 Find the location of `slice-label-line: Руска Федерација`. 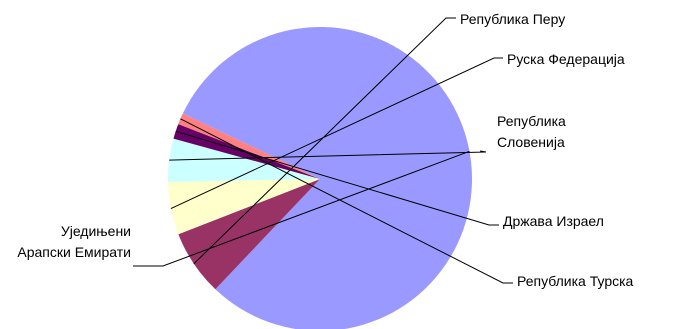

slice-label-line: Руска Федерација is located at coordinates (566, 59).